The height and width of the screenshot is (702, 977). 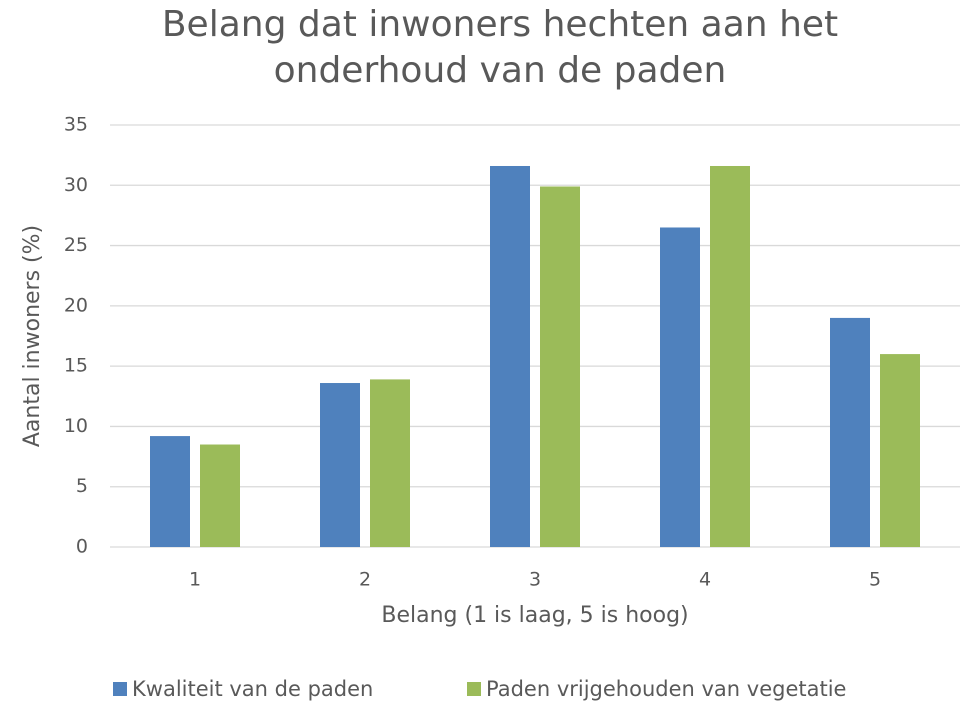 What do you see at coordinates (76, 426) in the screenshot?
I see `y-tick-label: 10` at bounding box center [76, 426].